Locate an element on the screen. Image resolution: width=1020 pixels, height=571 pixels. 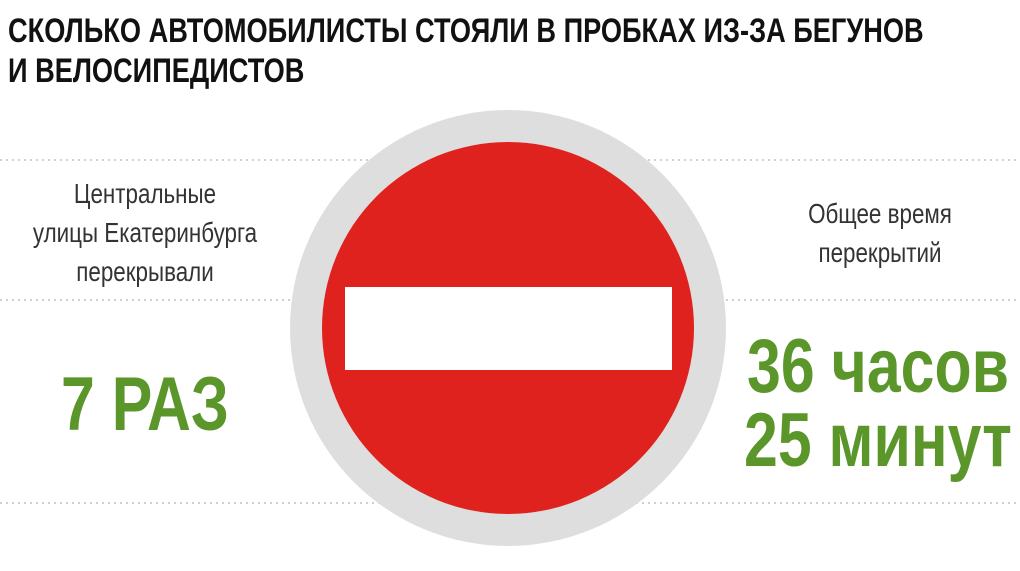
sign-bar is located at coordinates (508, 328).